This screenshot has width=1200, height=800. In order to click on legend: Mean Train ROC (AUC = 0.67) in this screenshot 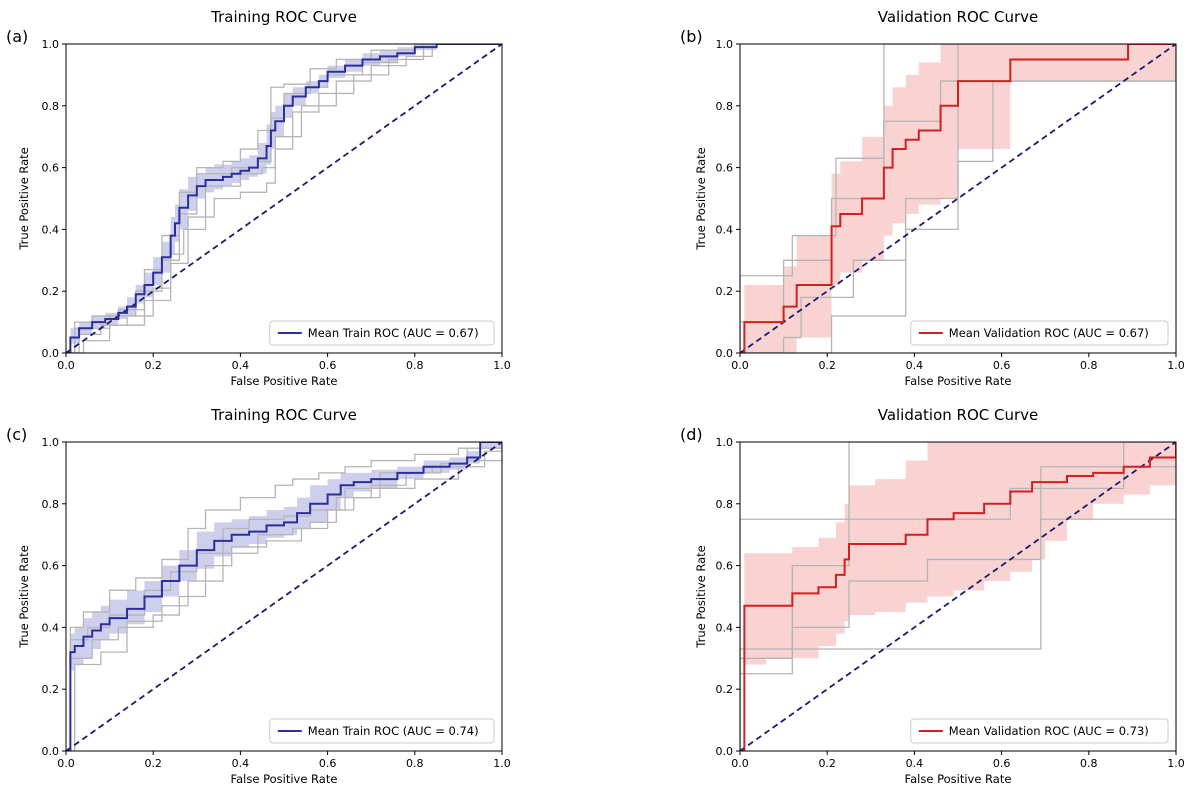, I will do `click(382, 333)`.